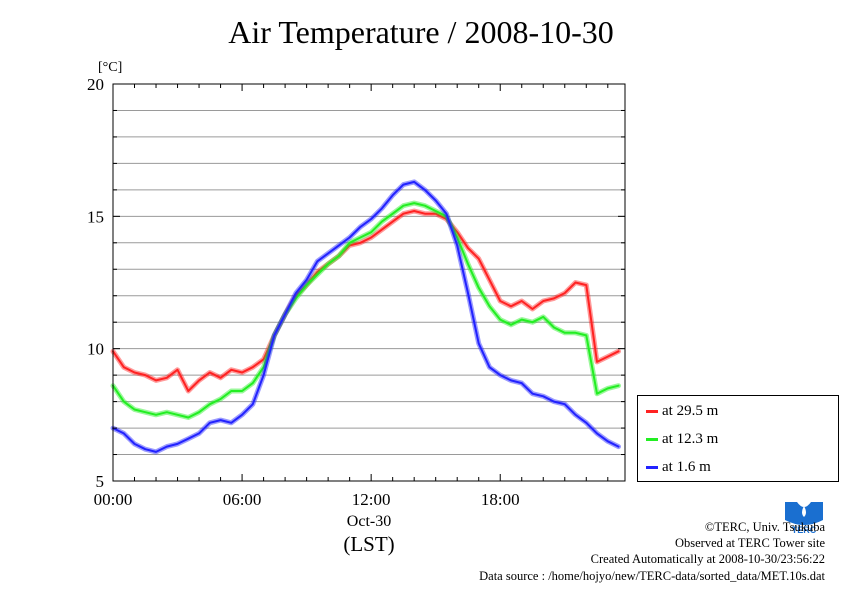 The height and width of the screenshot is (595, 842). I want to click on legend: at 29.5 m at 12.3 m at 1.6 m, so click(738, 438).